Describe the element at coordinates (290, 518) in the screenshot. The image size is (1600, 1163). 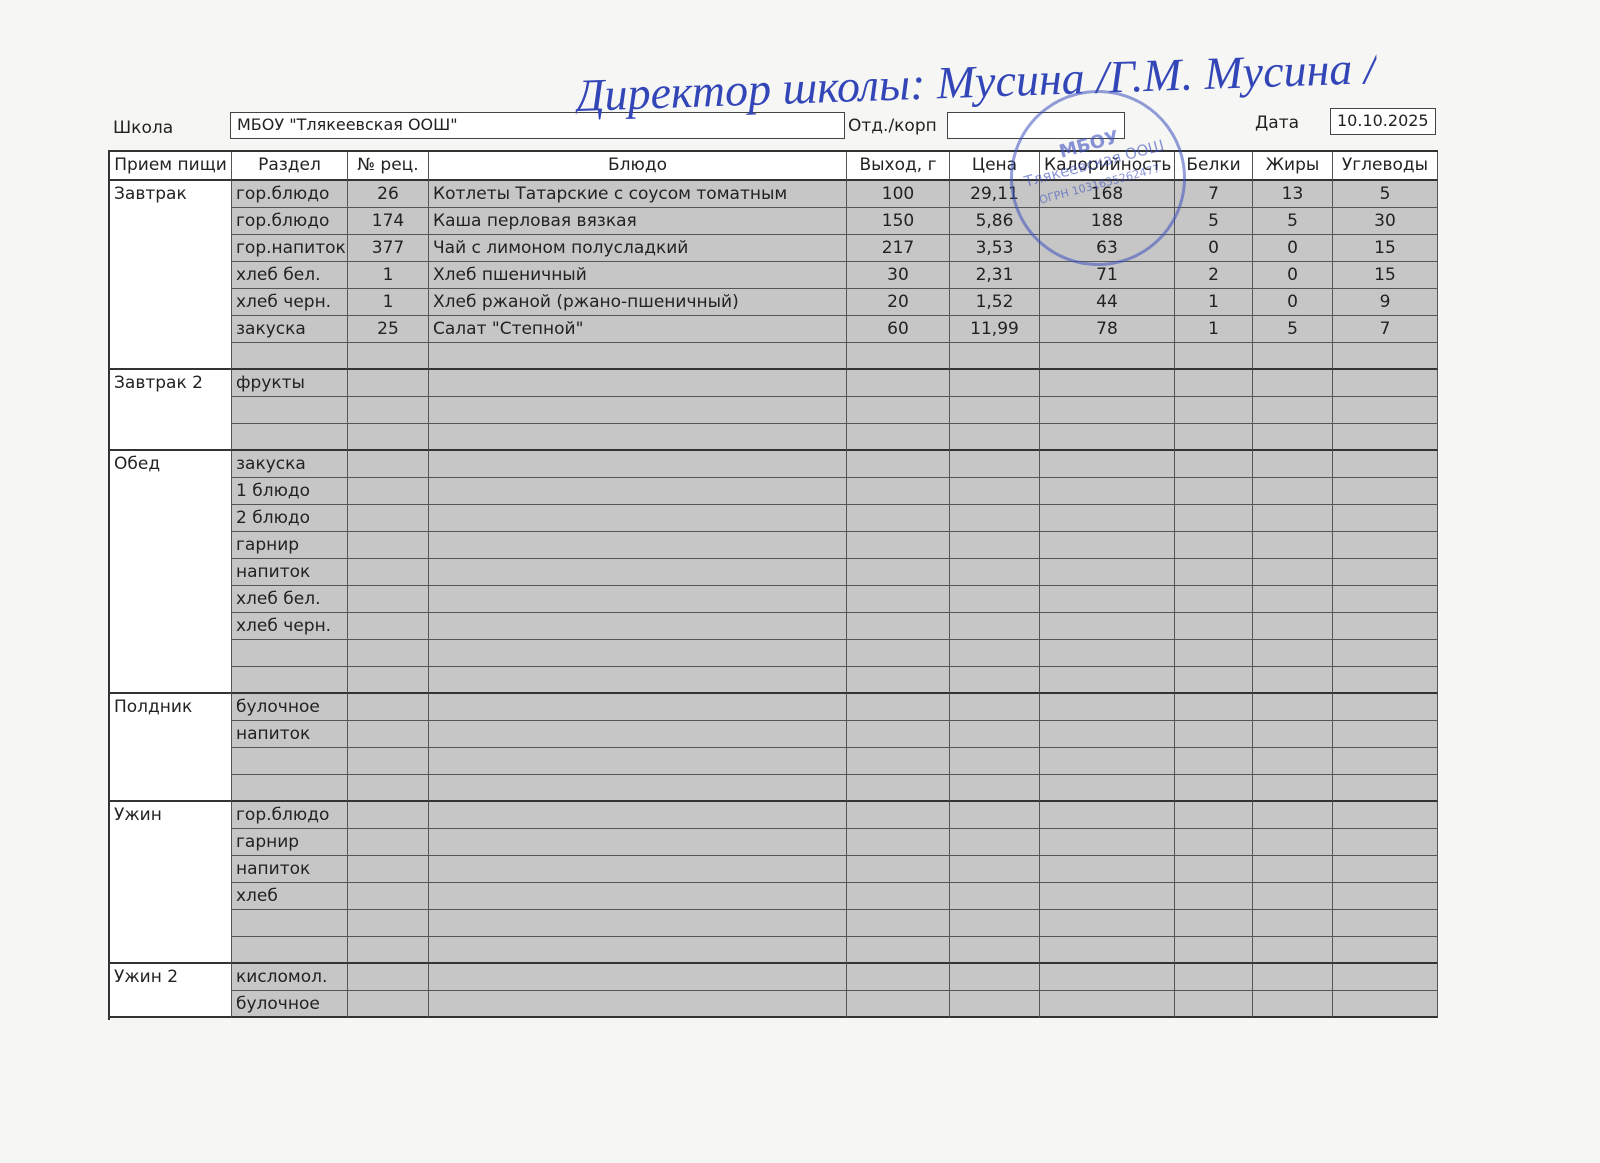
I see `section-cell: 2 блюдо` at that location.